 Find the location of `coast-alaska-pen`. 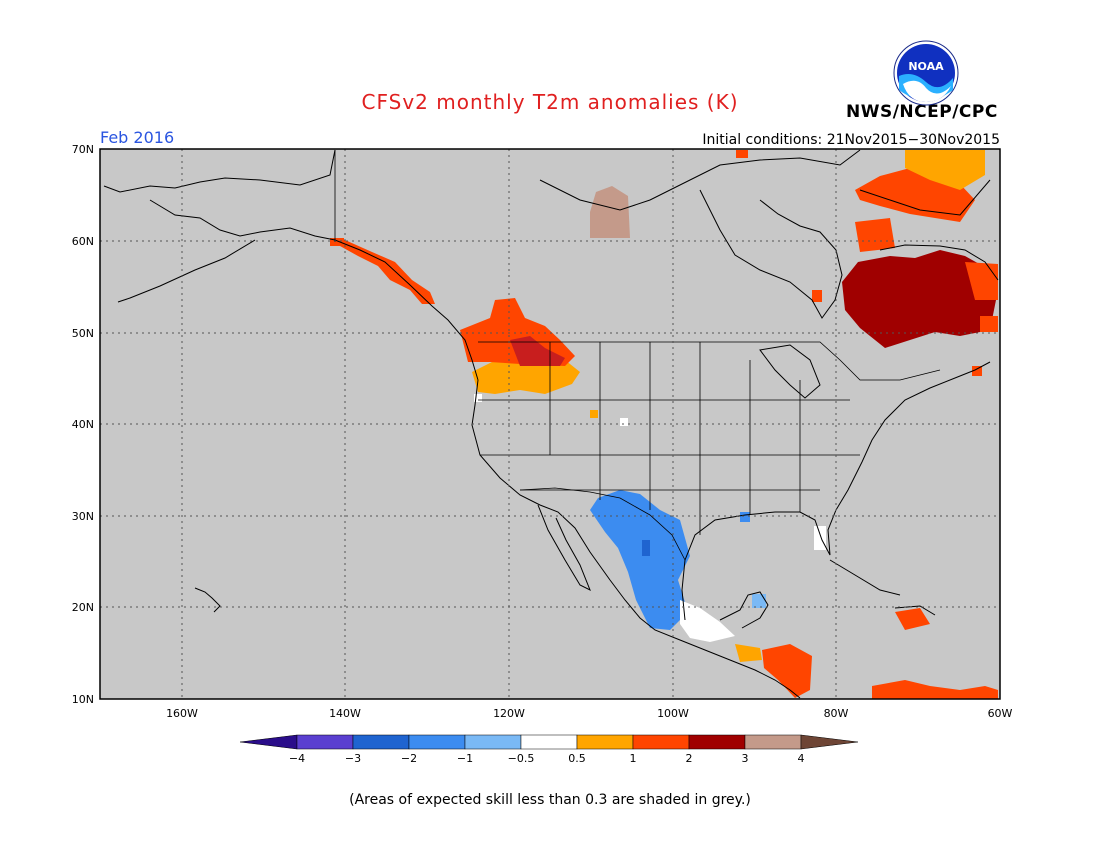

coast-alaska-pen is located at coordinates (186, 271).